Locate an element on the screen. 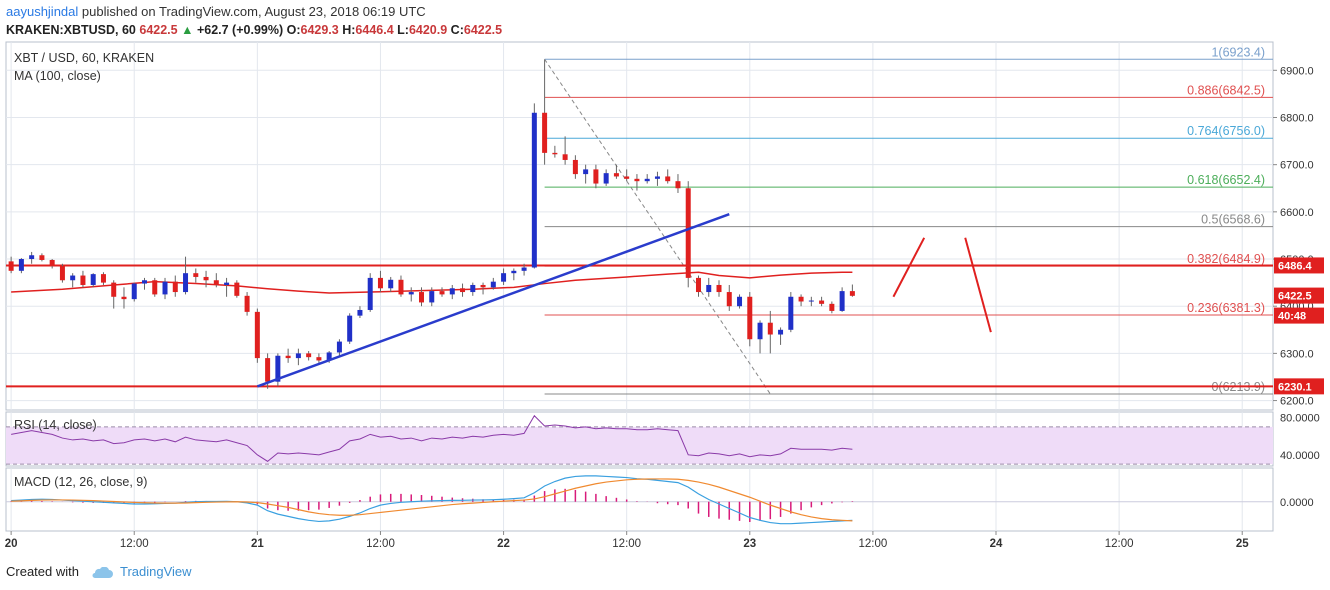  macd-pane-frame is located at coordinates (639, 499).